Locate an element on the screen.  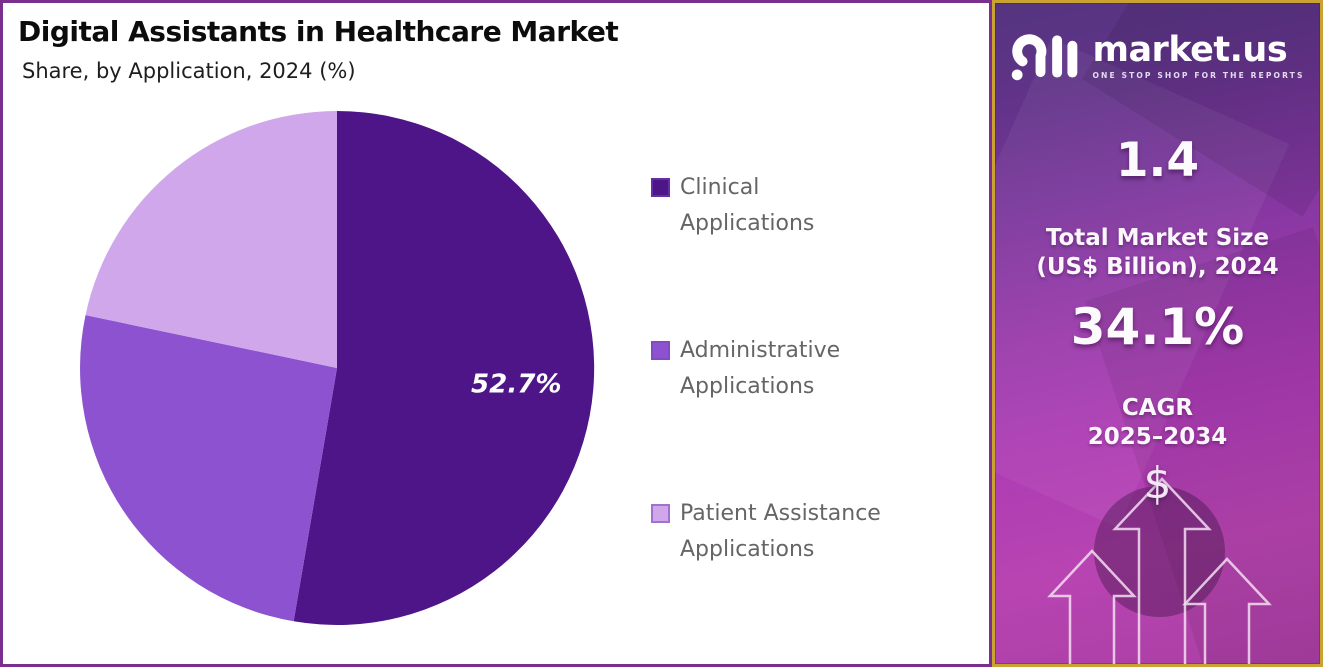
market-us-logo-icon is located at coordinates (1045, 57).